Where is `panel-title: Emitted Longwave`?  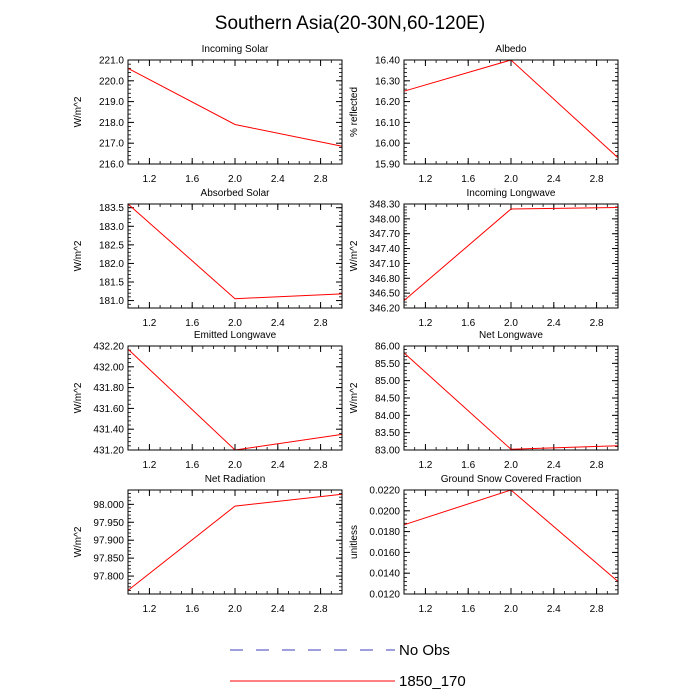 panel-title: Emitted Longwave is located at coordinates (235, 335).